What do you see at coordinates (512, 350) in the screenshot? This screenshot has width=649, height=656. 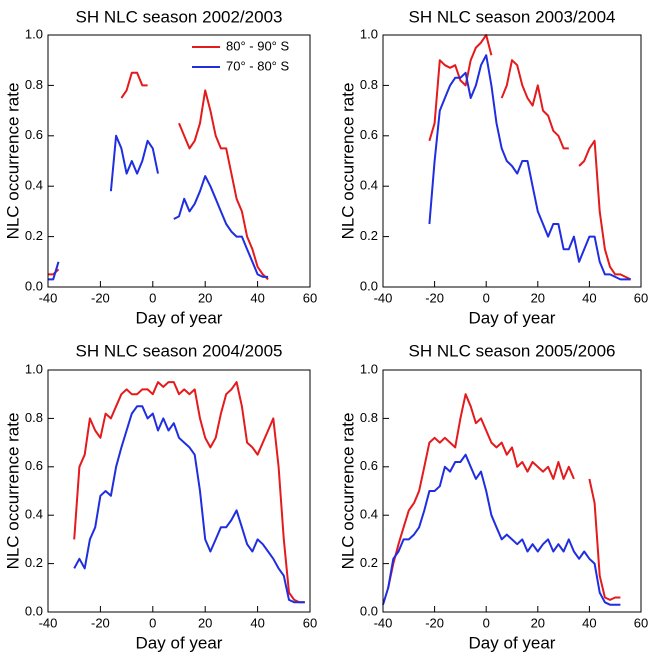 I see `chart-title: SH NLC season 2005/2006` at bounding box center [512, 350].